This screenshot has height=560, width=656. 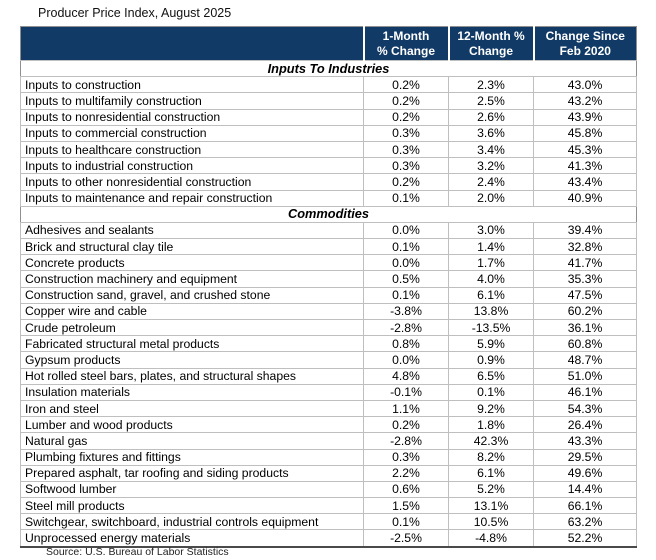 I want to click on table-row: Insulation materials -0.1% 0.1% 46.1%, so click(x=328, y=392).